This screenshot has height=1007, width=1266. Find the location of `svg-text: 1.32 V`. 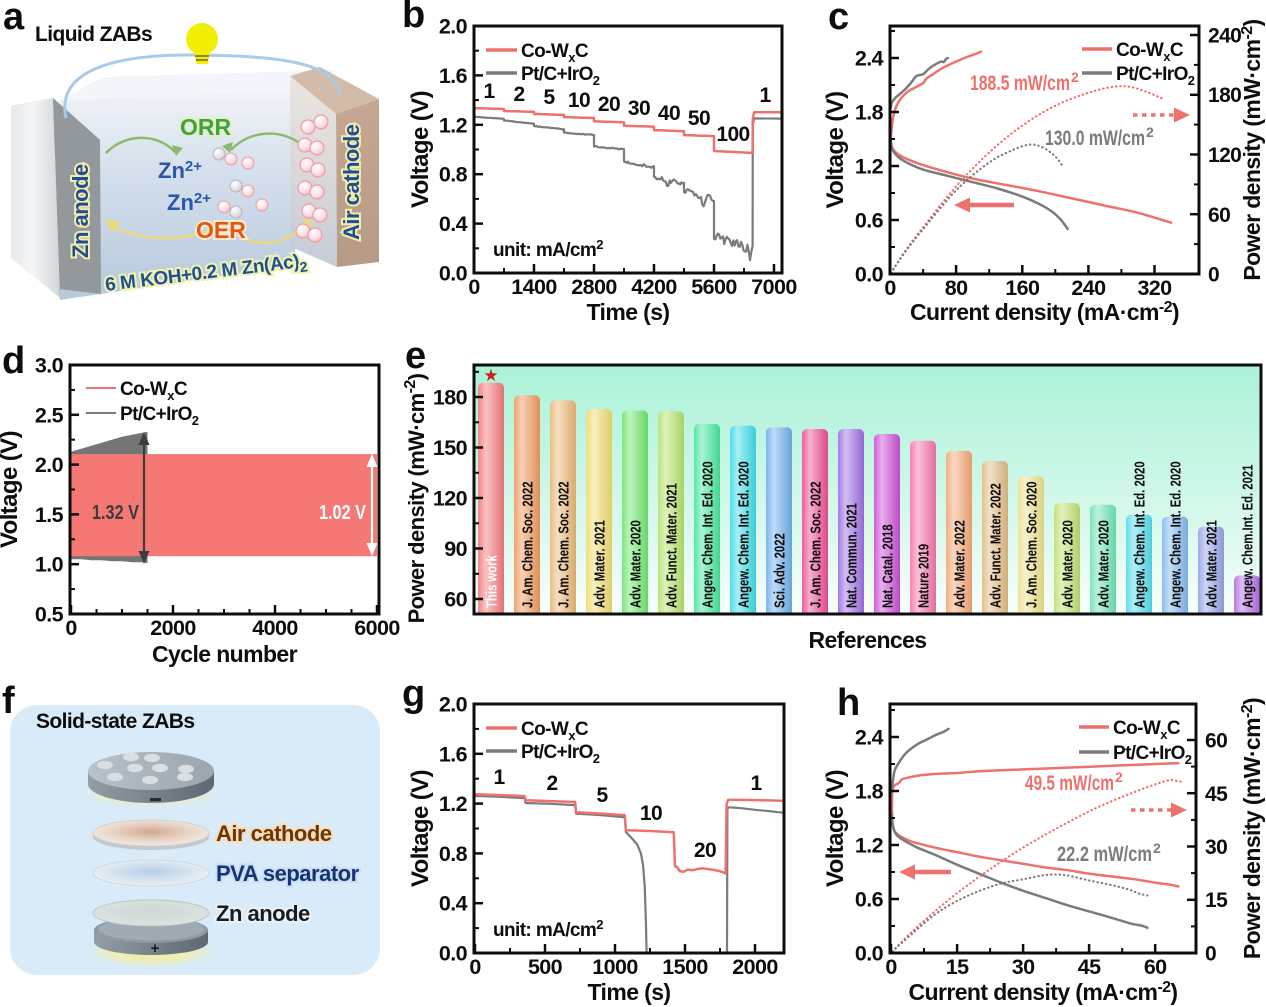

svg-text: 1.32 V is located at coordinates (116, 513).